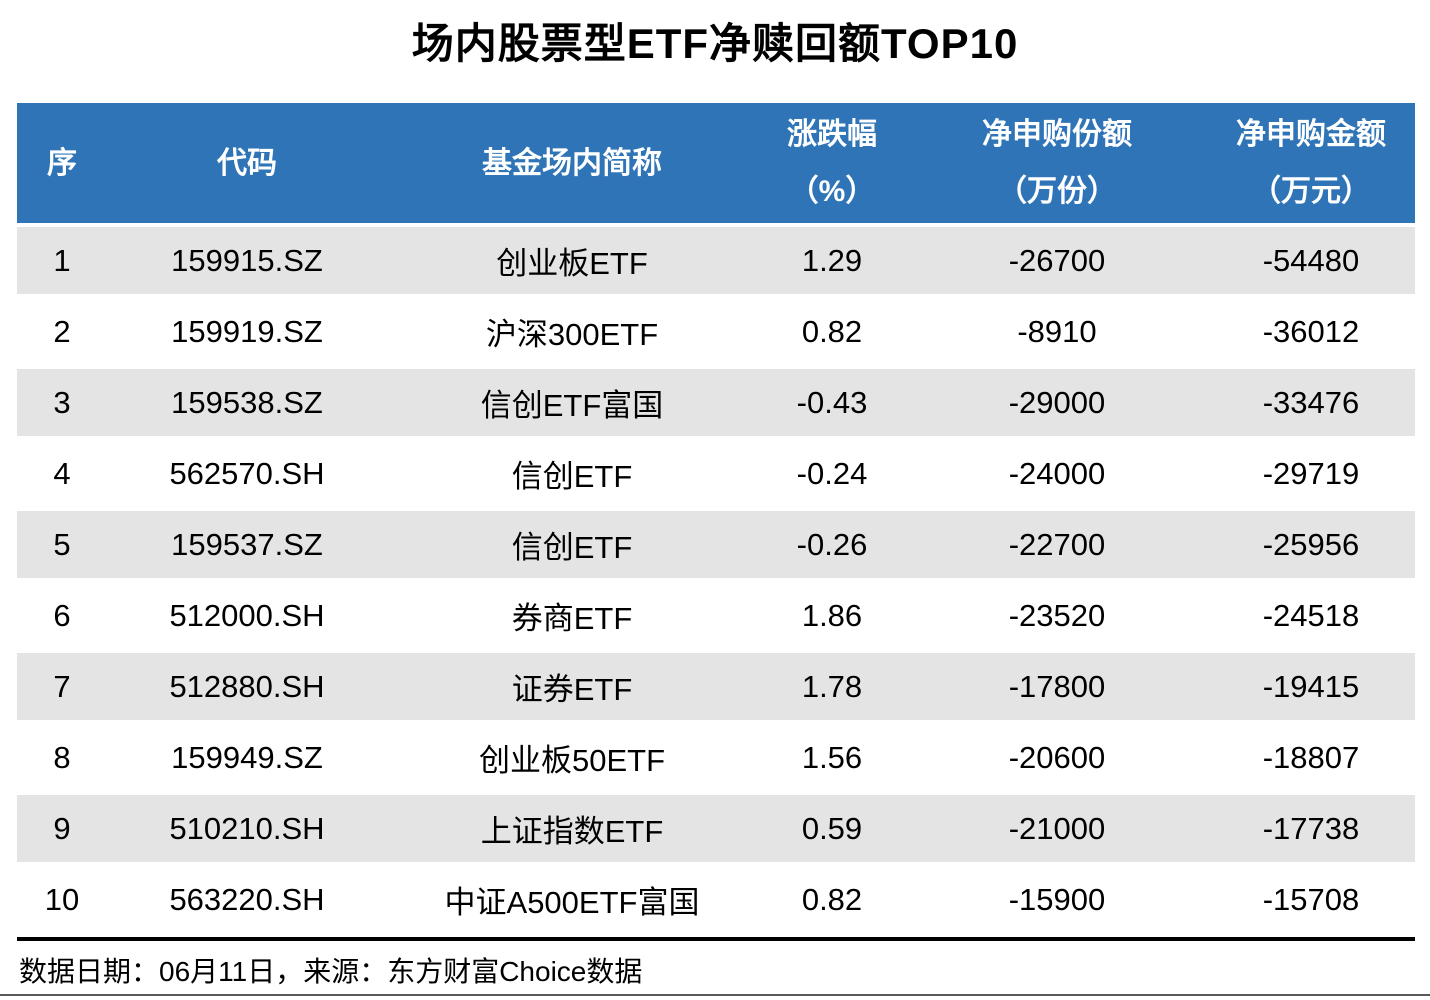 This screenshot has width=1430, height=1000. I want to click on cell-seq: 8, so click(62, 757).